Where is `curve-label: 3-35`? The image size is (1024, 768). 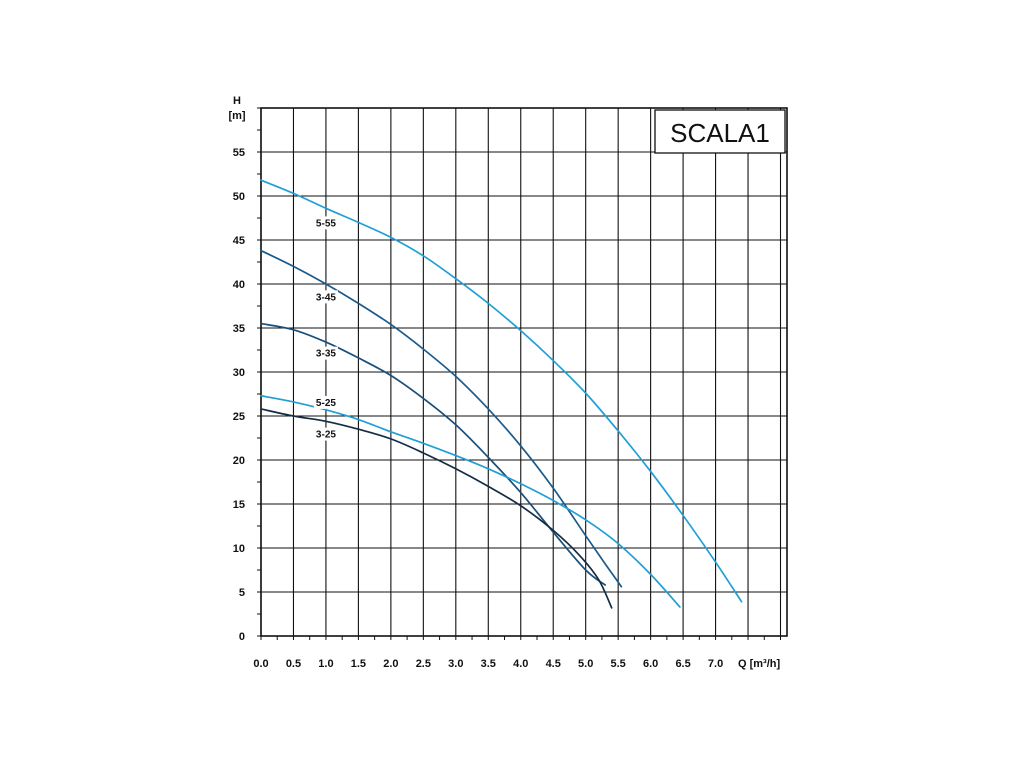
curve-label: 3-35 is located at coordinates (326, 354).